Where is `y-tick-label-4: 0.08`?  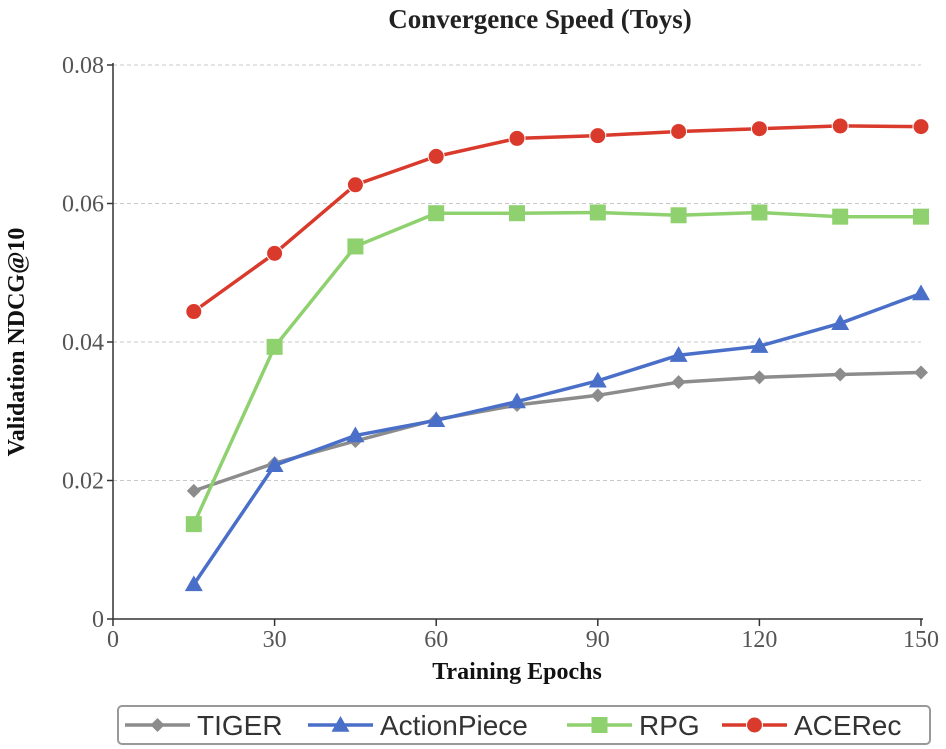 y-tick-label-4: 0.08 is located at coordinates (83, 66).